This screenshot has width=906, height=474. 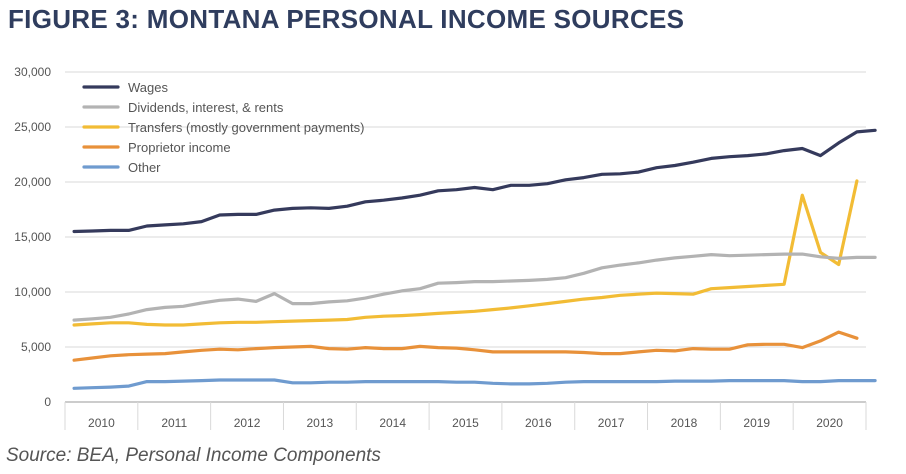 What do you see at coordinates (32, 127) in the screenshot?
I see `y-tick-label: 25,000` at bounding box center [32, 127].